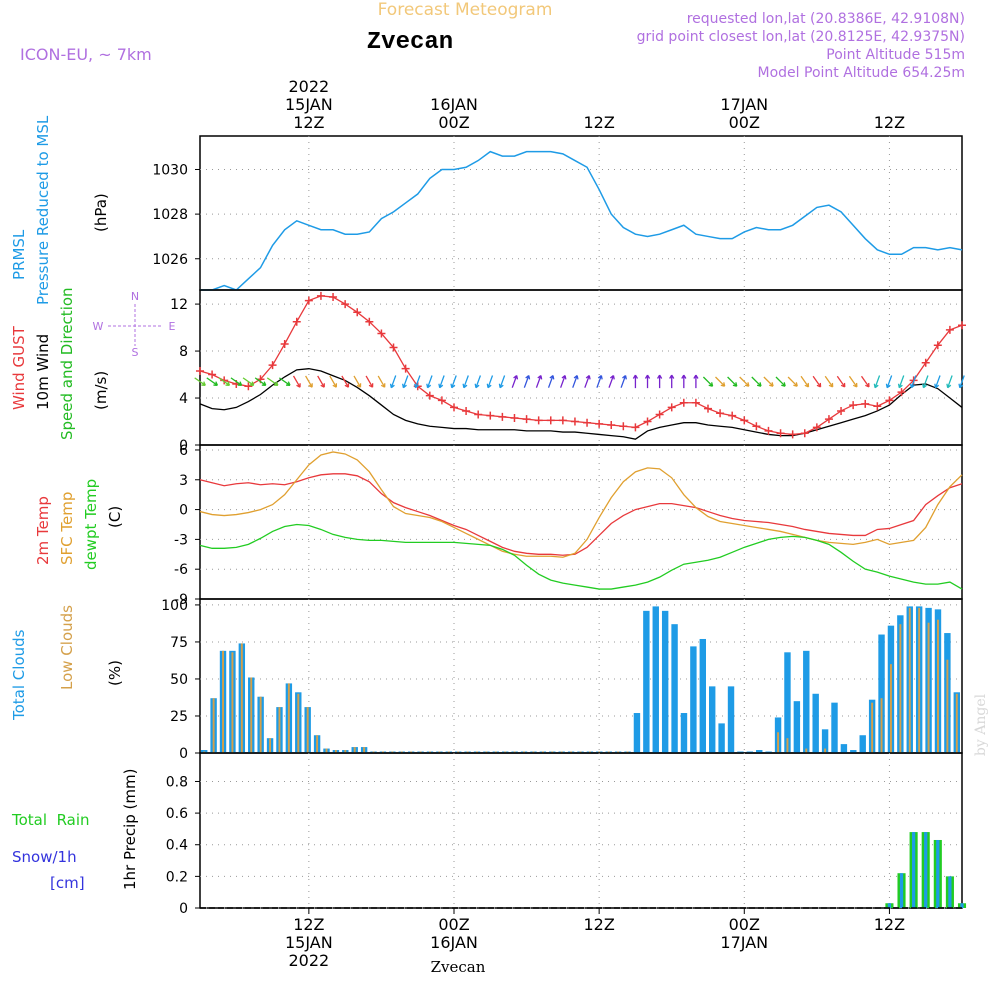 The width and height of the screenshot is (1000, 1000). What do you see at coordinates (43, 372) in the screenshot?
I see `wind-label: 10m Wind` at bounding box center [43, 372].